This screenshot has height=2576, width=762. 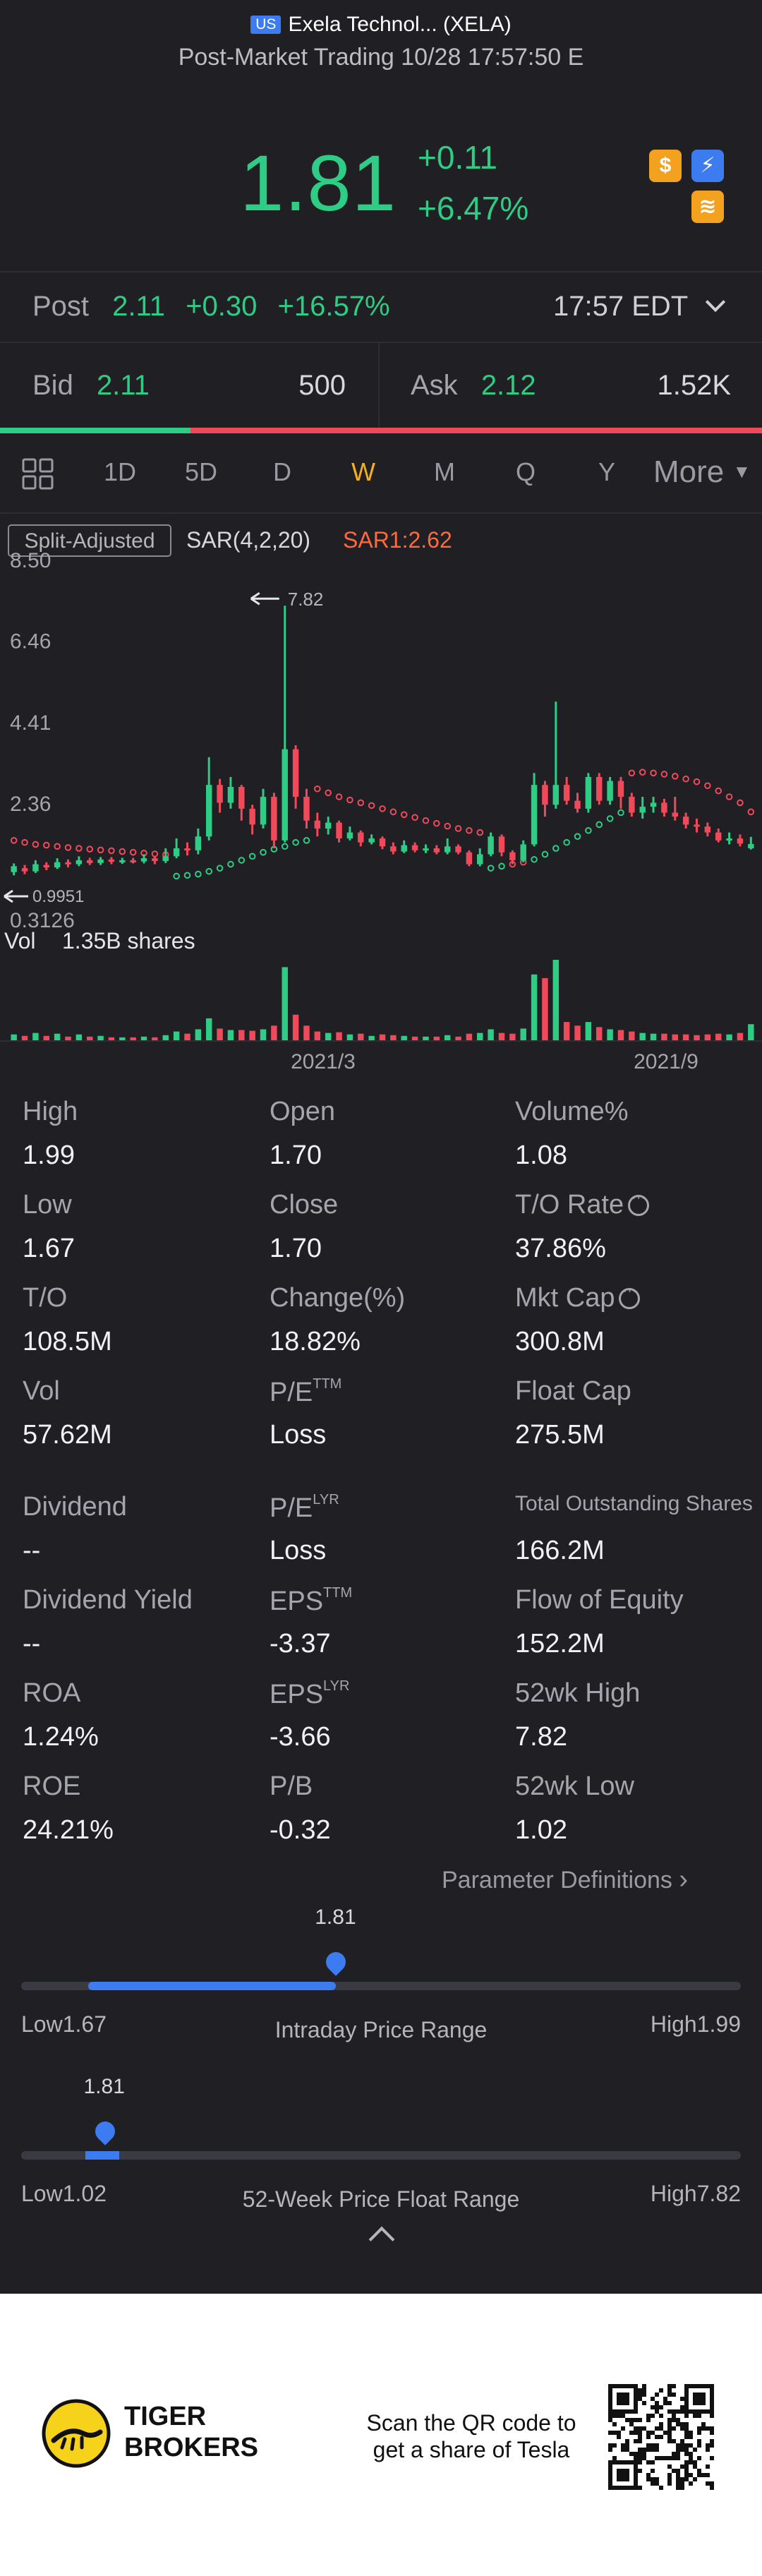 I want to click on header-title: US Exela Technol... (XELA), so click(x=381, y=25).